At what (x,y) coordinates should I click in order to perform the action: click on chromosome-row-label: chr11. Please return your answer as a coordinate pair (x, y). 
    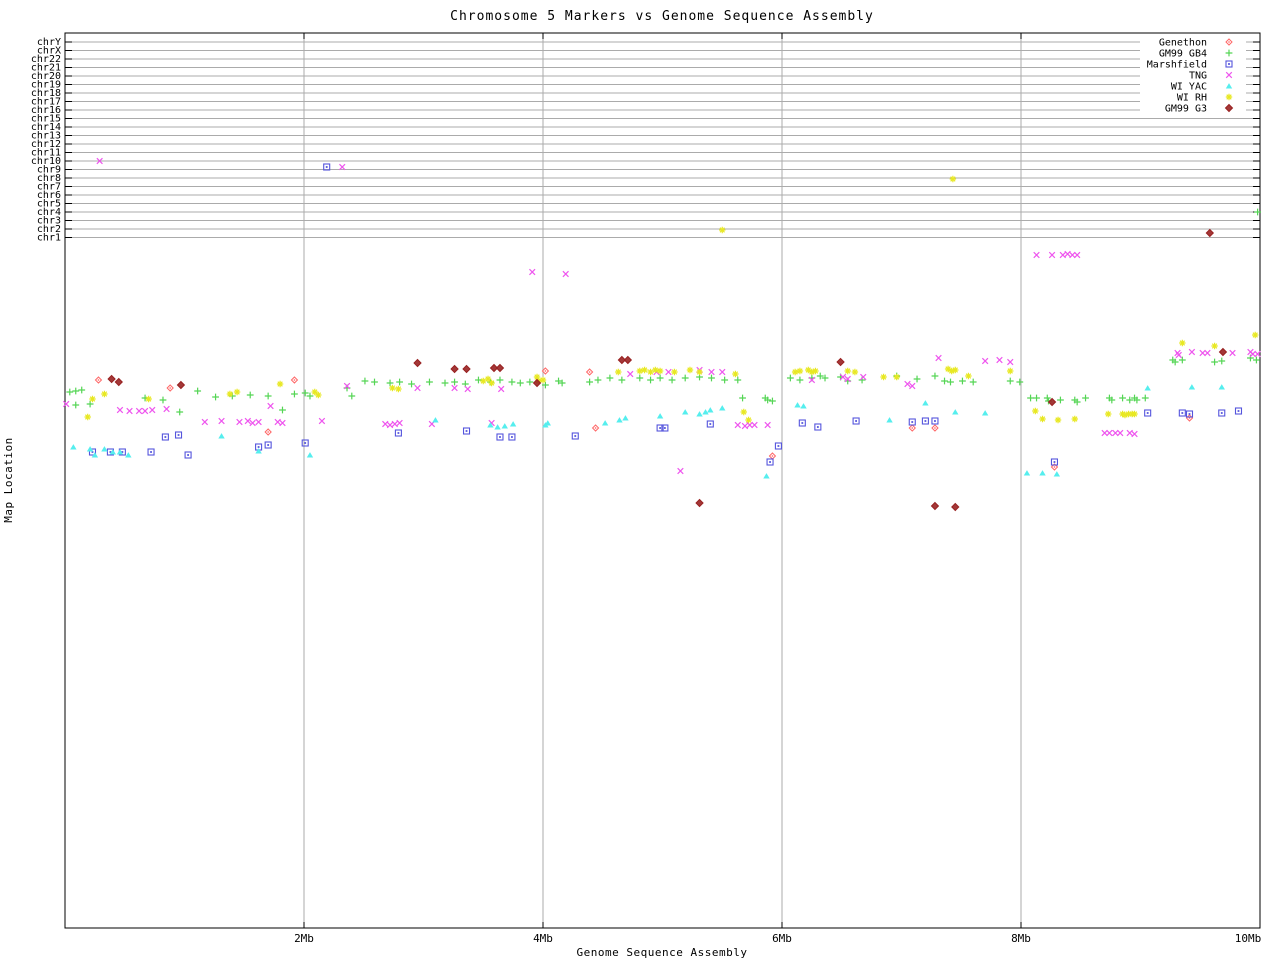
    Looking at the image, I should click on (46, 153).